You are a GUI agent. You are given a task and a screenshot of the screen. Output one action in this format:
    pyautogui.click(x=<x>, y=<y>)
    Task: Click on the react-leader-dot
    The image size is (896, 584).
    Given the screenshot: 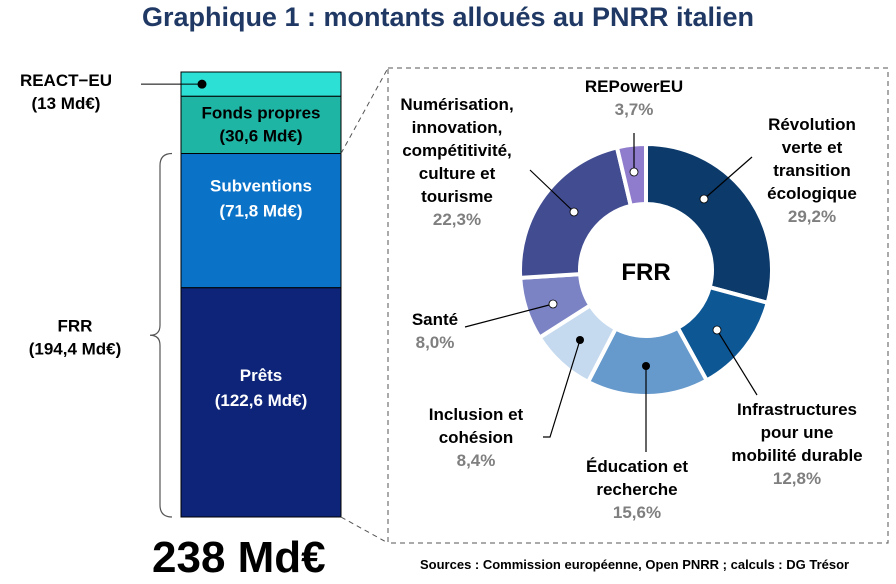 What is the action you would take?
    pyautogui.click(x=202, y=84)
    